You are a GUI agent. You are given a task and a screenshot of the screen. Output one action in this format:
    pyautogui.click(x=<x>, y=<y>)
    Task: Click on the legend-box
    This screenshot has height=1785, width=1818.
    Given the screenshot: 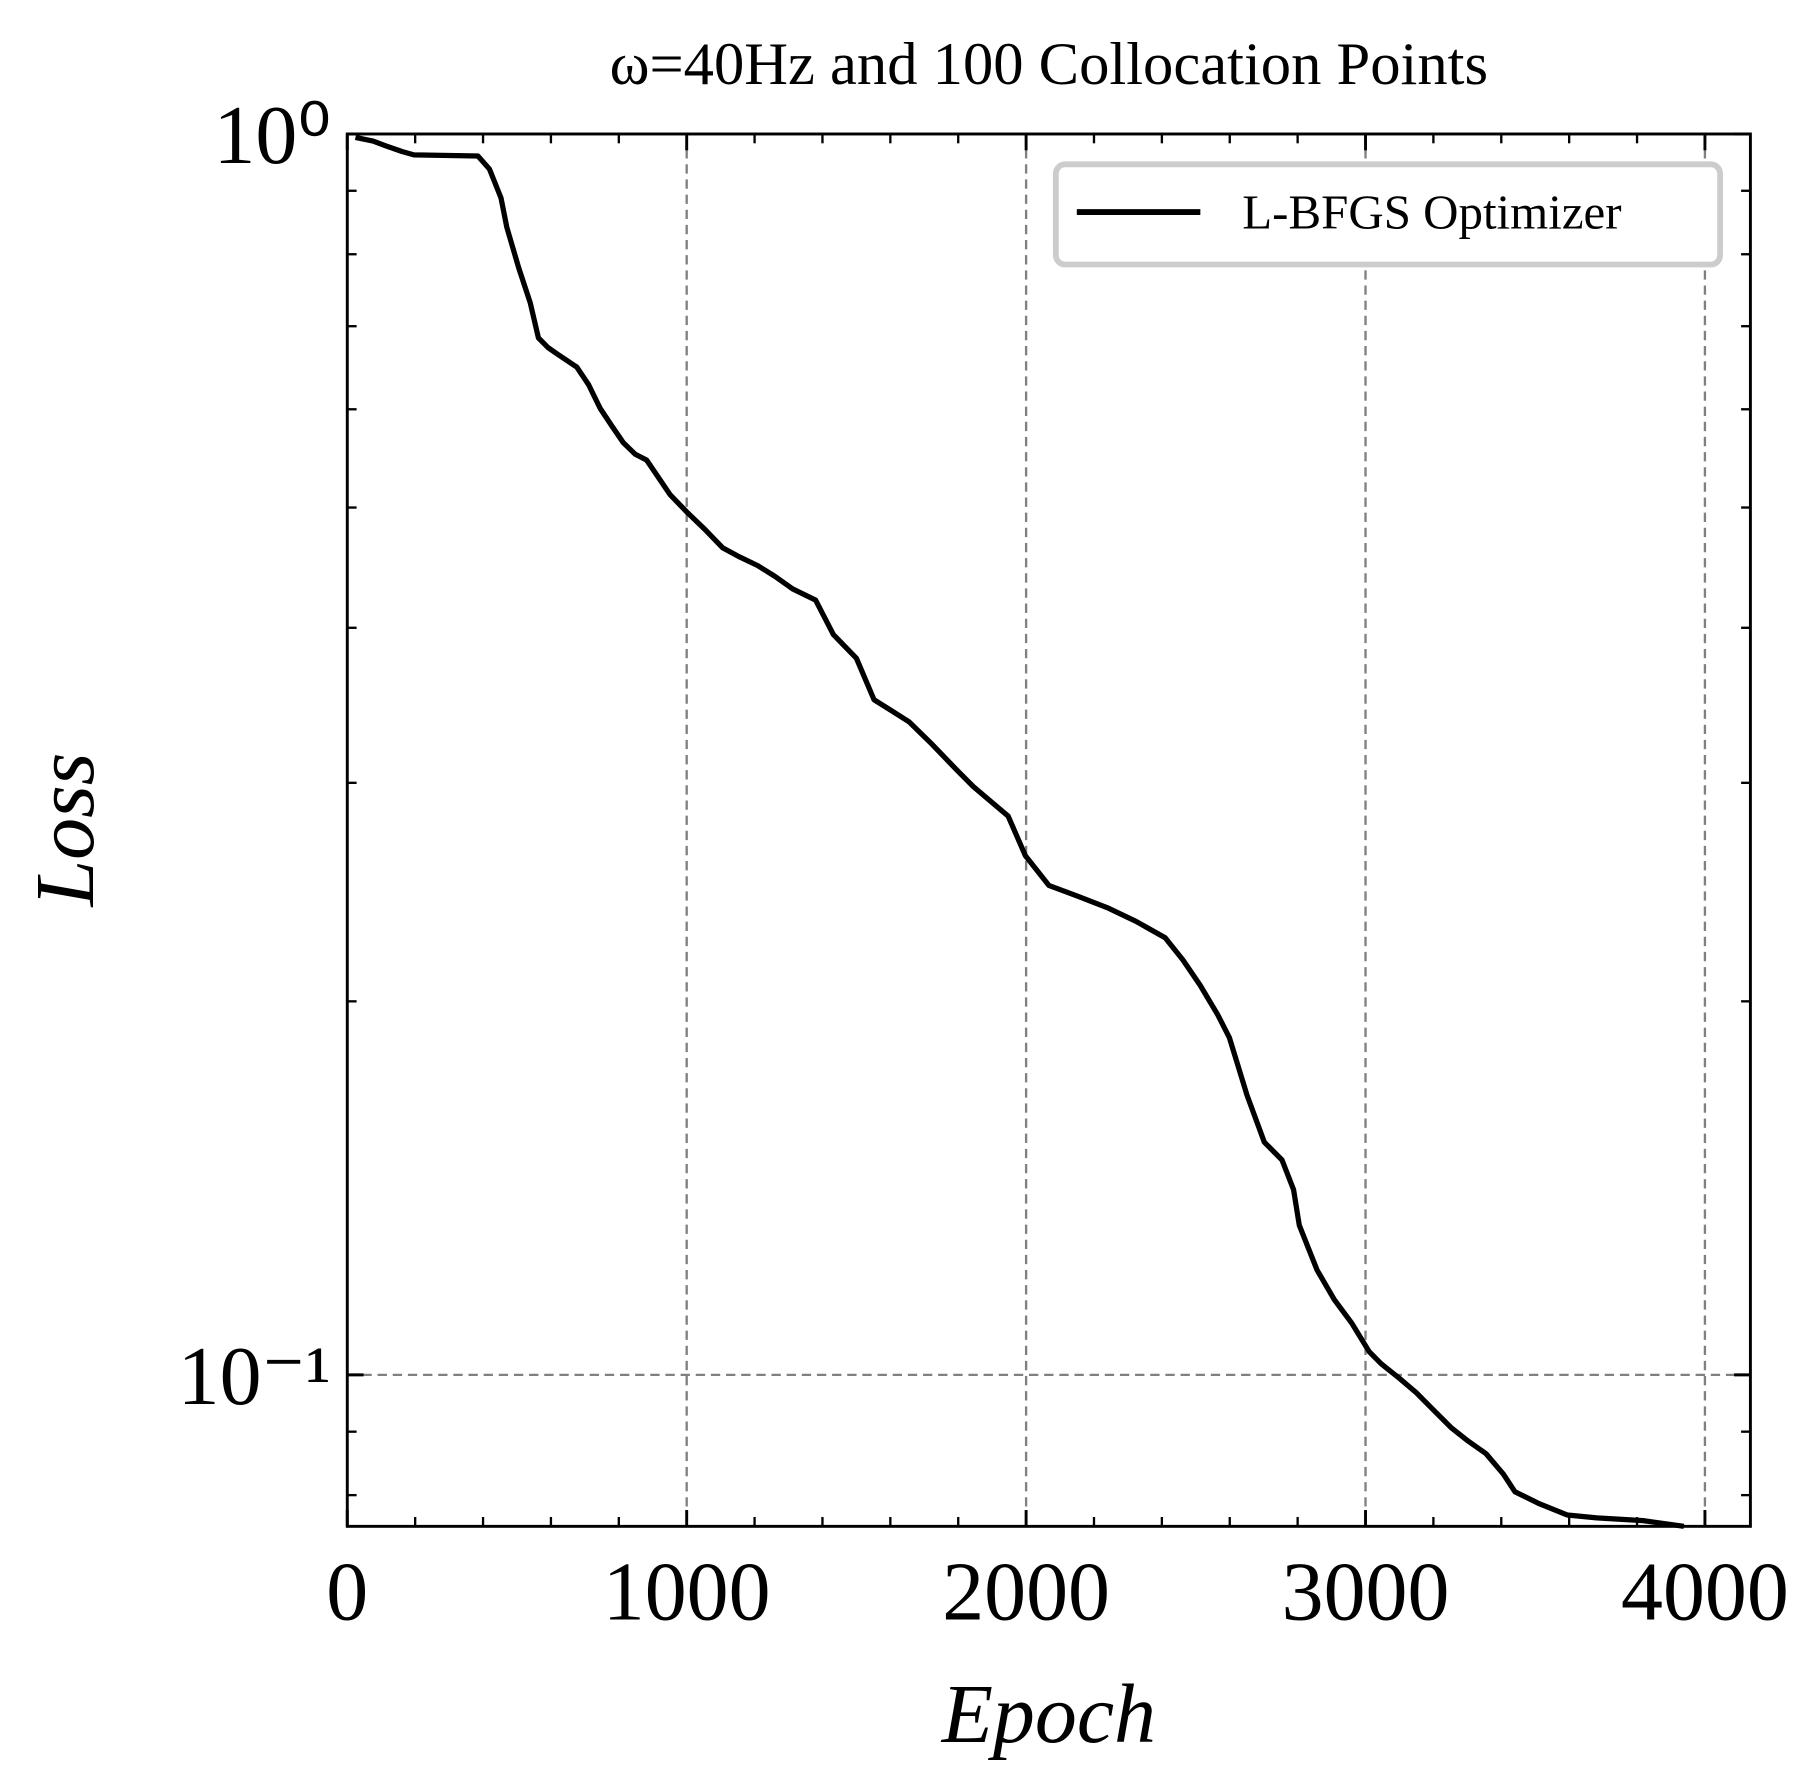 What is the action you would take?
    pyautogui.click(x=1388, y=214)
    